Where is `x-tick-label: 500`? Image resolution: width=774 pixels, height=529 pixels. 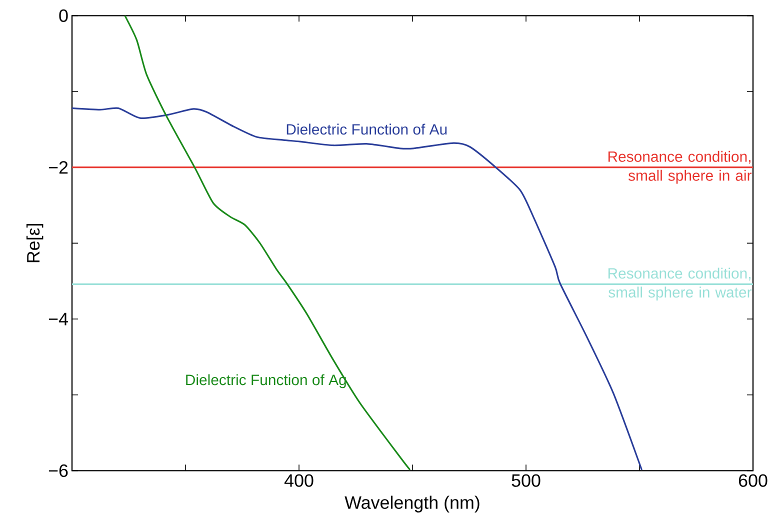
x-tick-label: 500 is located at coordinates (526, 480).